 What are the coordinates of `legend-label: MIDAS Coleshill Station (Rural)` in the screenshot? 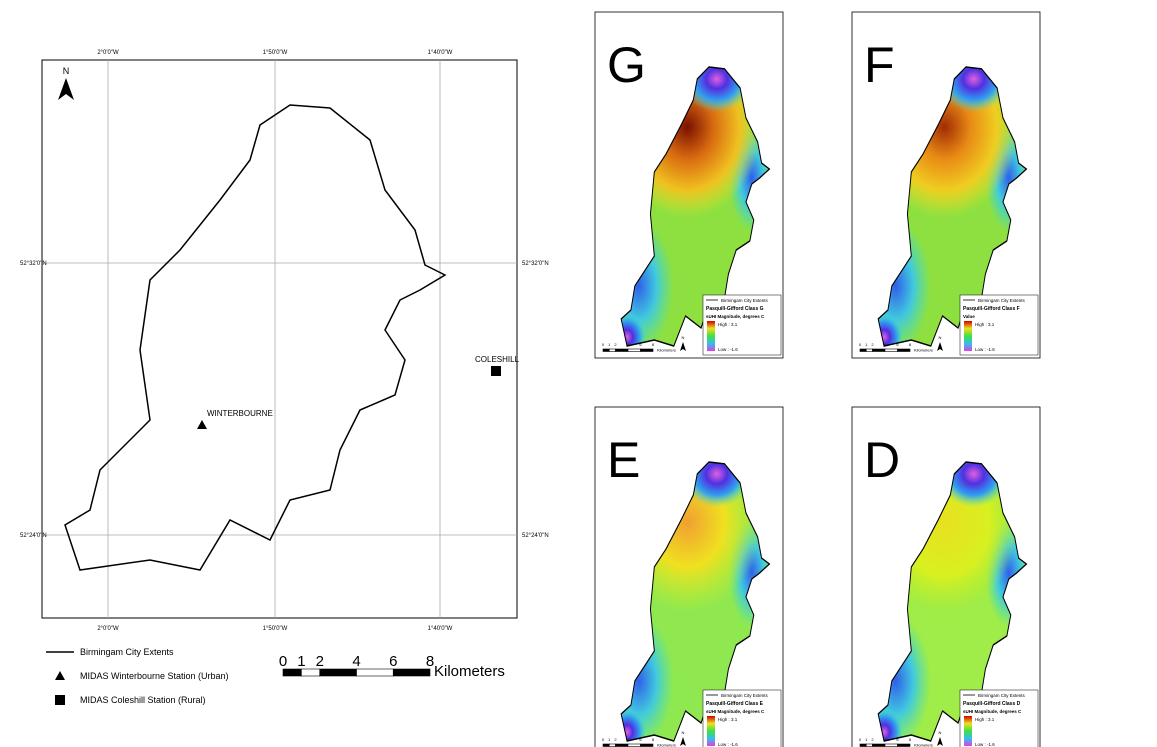 It's located at (143, 700).